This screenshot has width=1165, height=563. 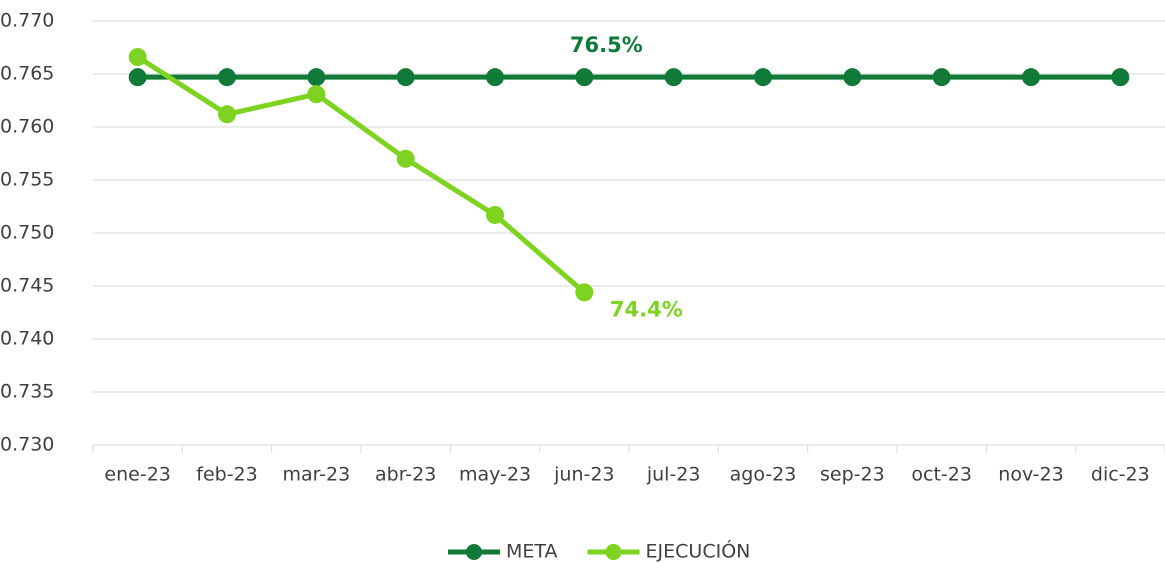 I want to click on y-tick-label: 0.740, so click(x=27, y=339).